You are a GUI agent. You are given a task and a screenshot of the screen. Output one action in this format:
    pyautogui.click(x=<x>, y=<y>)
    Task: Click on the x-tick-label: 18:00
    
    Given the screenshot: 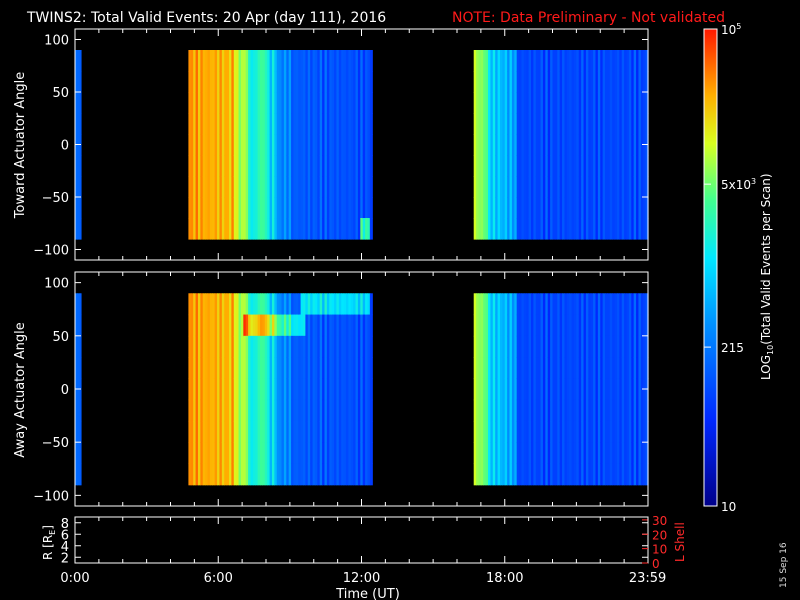 What is the action you would take?
    pyautogui.click(x=504, y=578)
    